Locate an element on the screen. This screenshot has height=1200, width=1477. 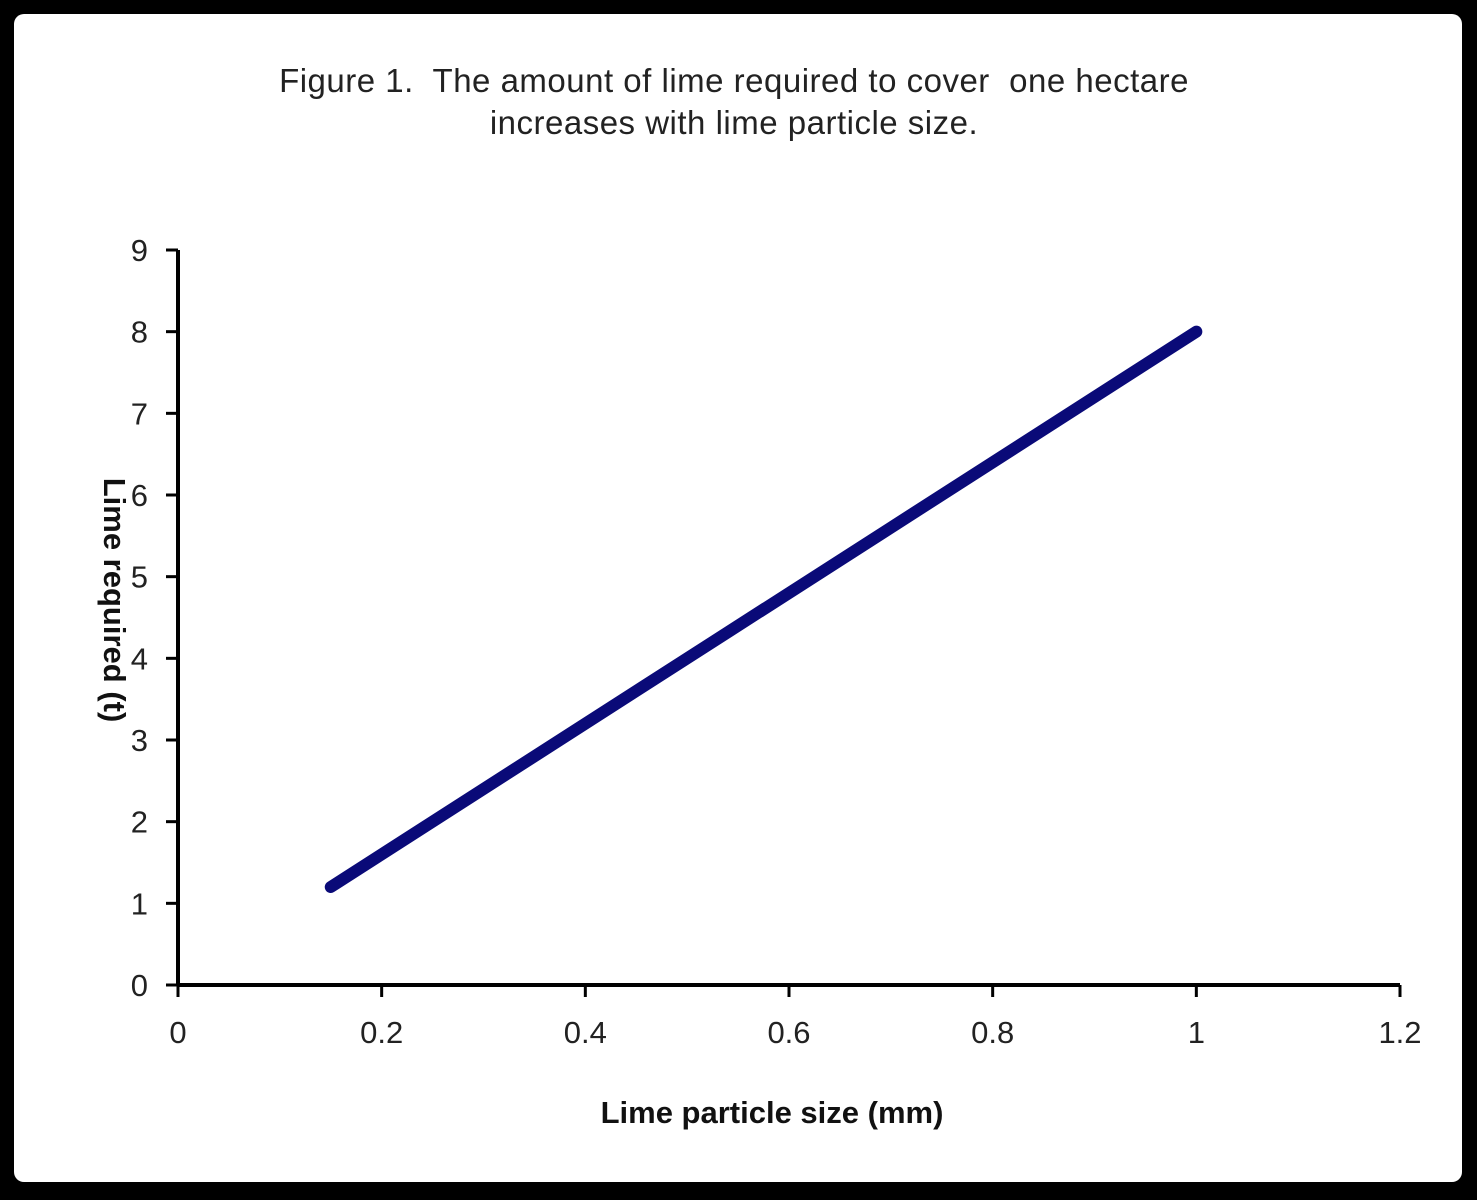
x-tick-label: 0.4 is located at coordinates (585, 1032).